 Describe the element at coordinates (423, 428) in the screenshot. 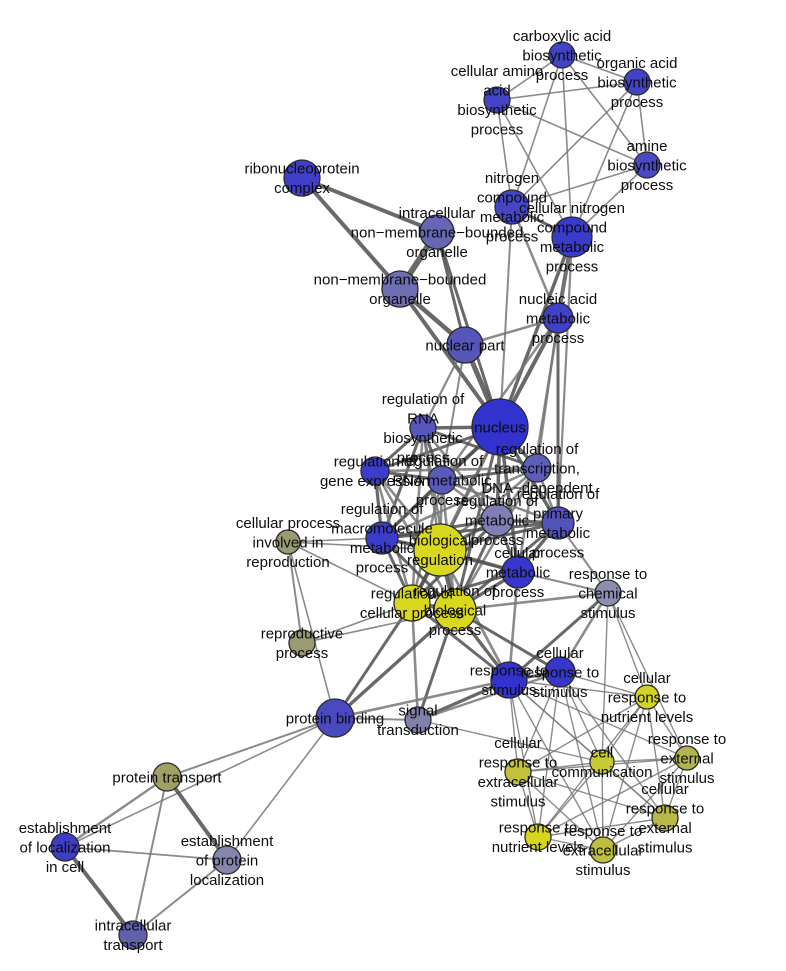

I see `graph-node-regulation-of-rna-biosynthetic-process` at that location.